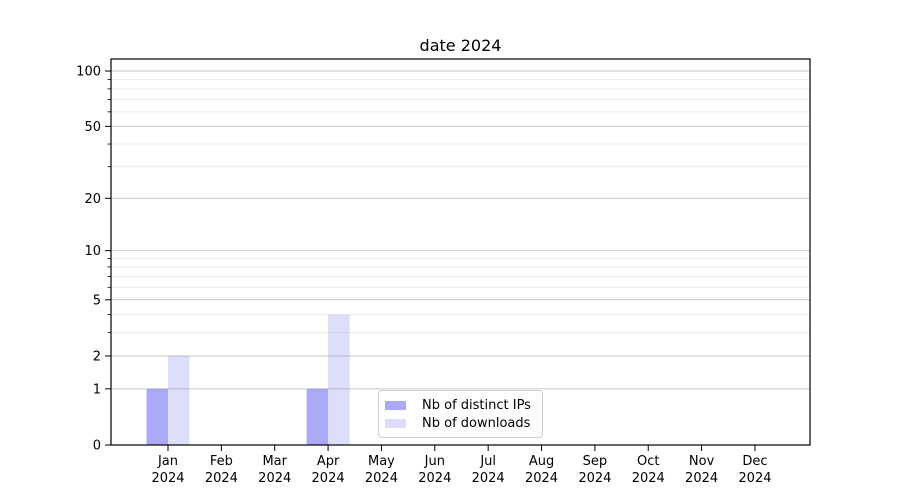 The image size is (900, 500). I want to click on legend-swatch-distinct-ips, so click(395, 405).